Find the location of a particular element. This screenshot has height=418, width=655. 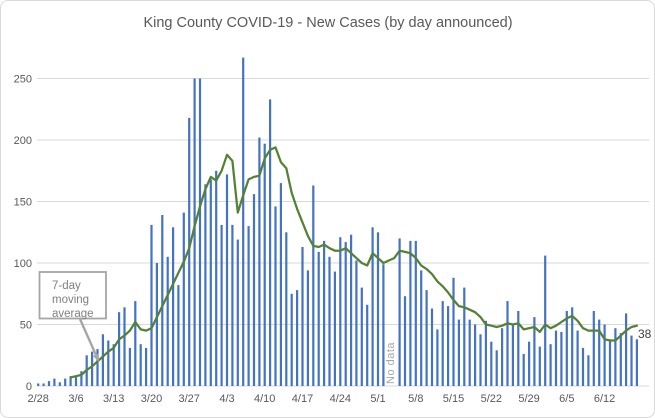

callout-arrow-shaft is located at coordinates (87, 337).